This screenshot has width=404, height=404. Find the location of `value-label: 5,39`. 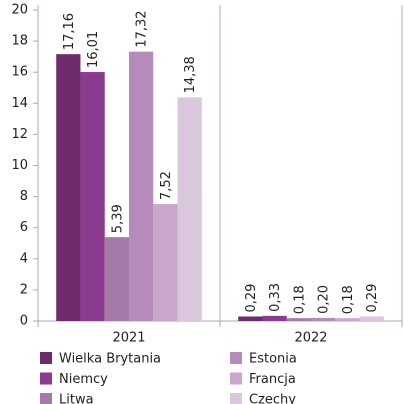

value-label: 5,39 is located at coordinates (117, 218).